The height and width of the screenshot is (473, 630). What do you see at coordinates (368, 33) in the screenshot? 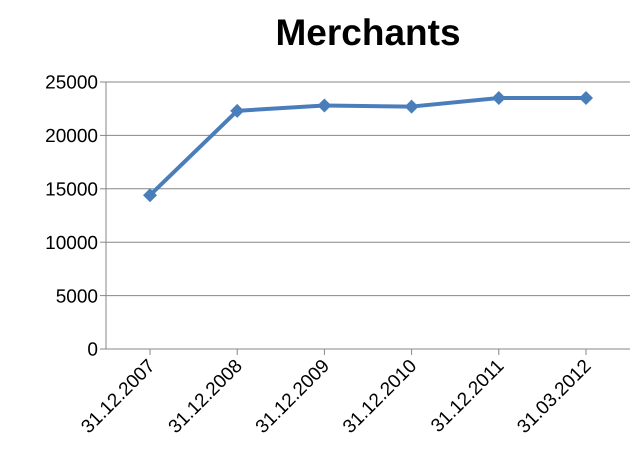
I see `chart-title: Merchants` at bounding box center [368, 33].